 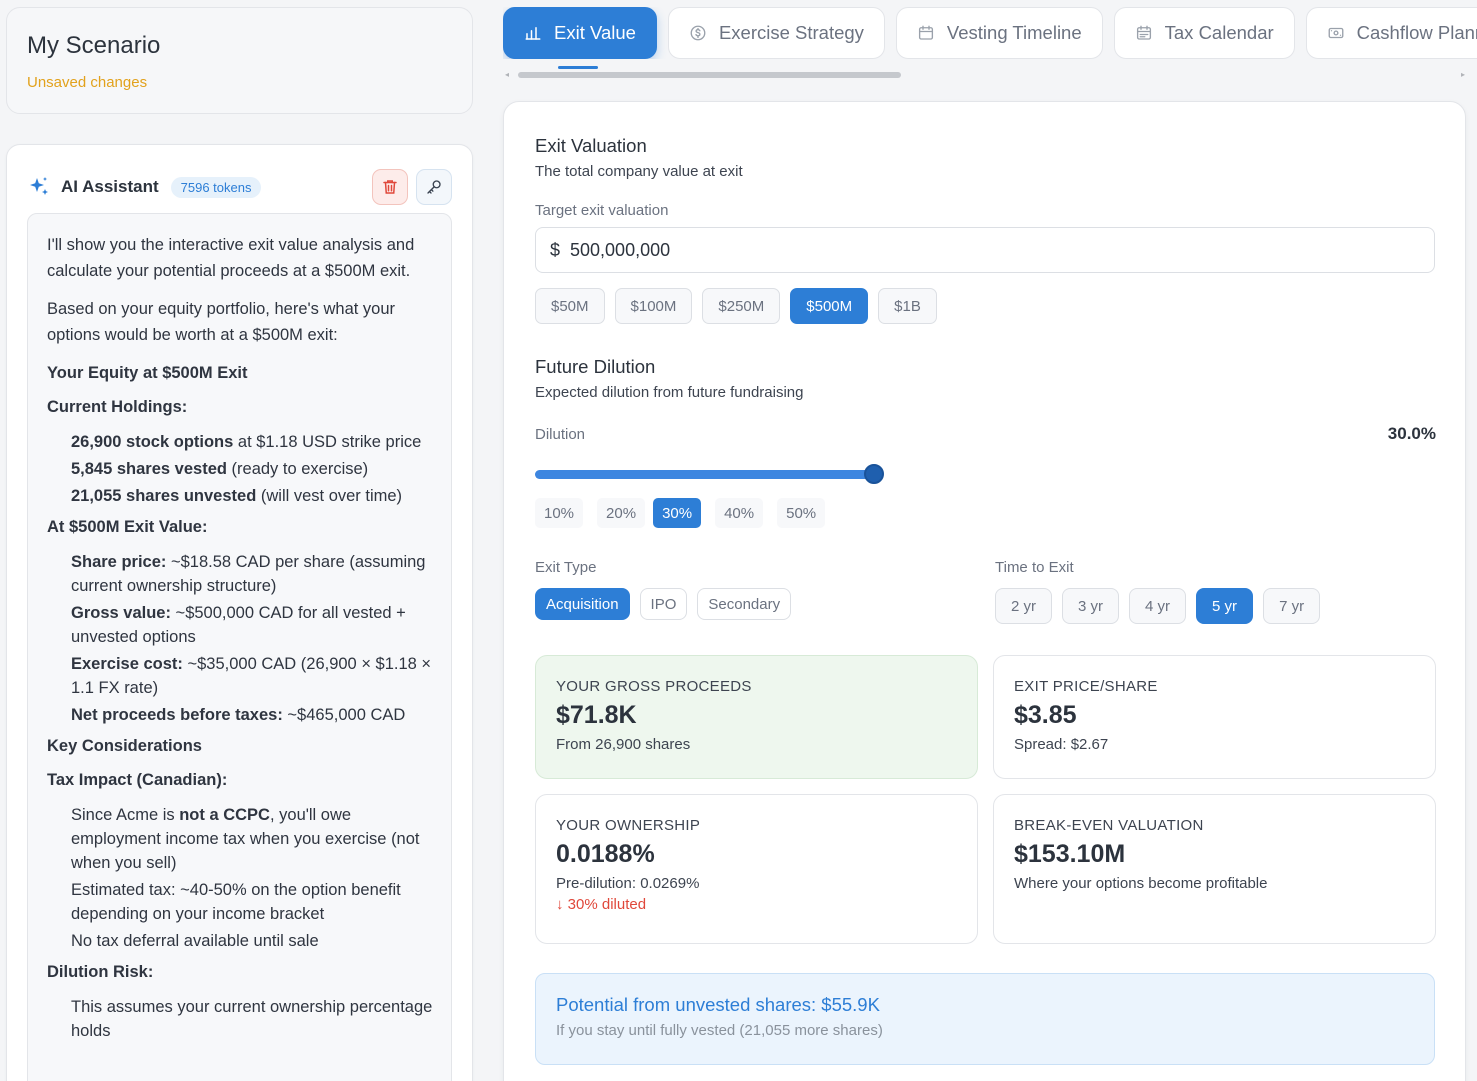 What do you see at coordinates (623, 744) in the screenshot?
I see `stat-subtext: From 26,900 shares` at bounding box center [623, 744].